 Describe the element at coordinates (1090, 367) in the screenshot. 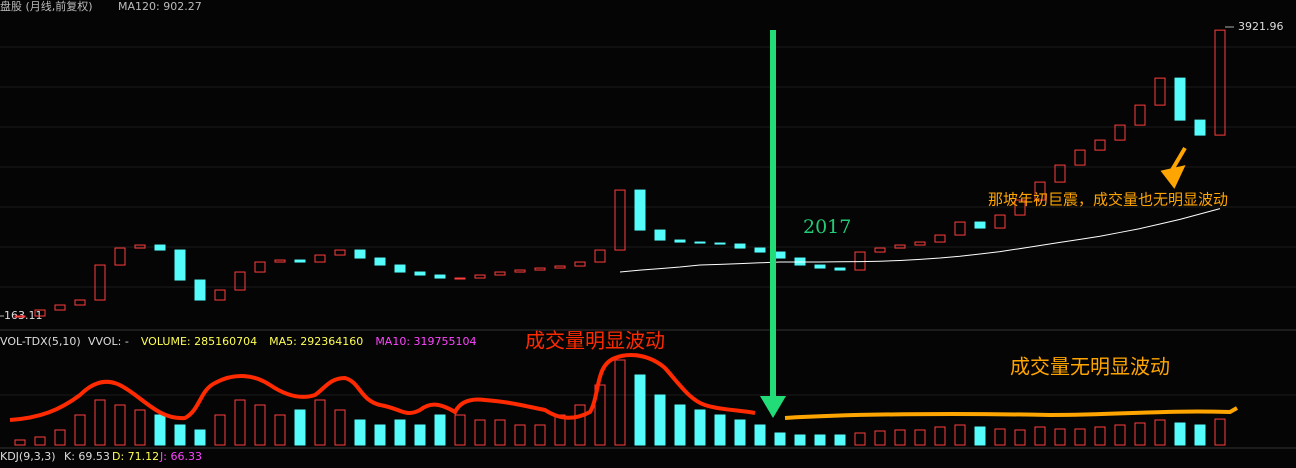

I see `annotation: 成交量无明显波动` at that location.